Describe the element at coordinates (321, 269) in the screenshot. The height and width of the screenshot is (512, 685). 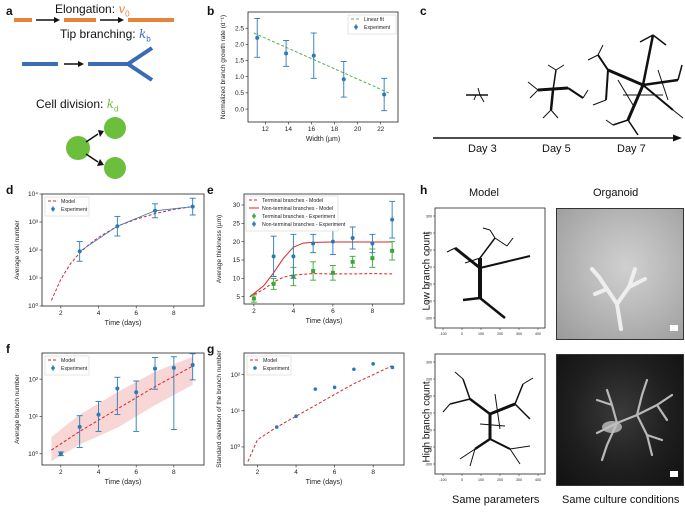
I see `nonterminal-model-line` at that location.